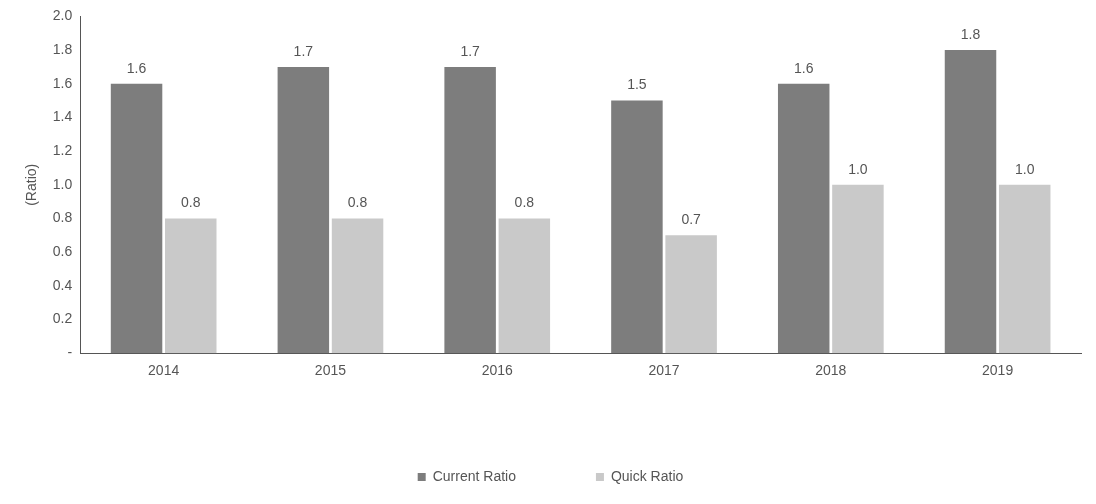  What do you see at coordinates (62, 48) in the screenshot?
I see `y-tick-label: 1.8` at bounding box center [62, 48].